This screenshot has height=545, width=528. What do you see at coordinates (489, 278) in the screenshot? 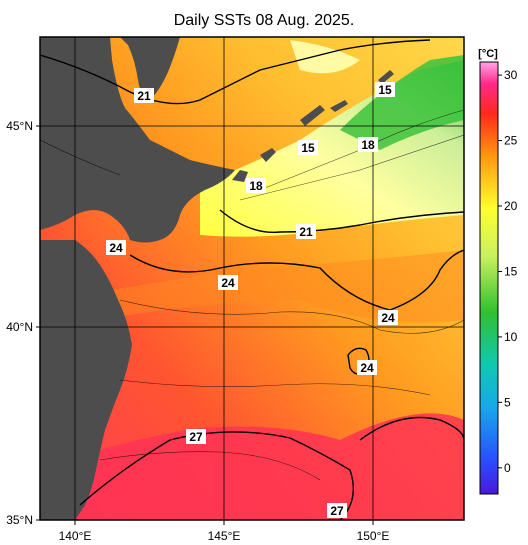
I see `colorbar` at bounding box center [489, 278].